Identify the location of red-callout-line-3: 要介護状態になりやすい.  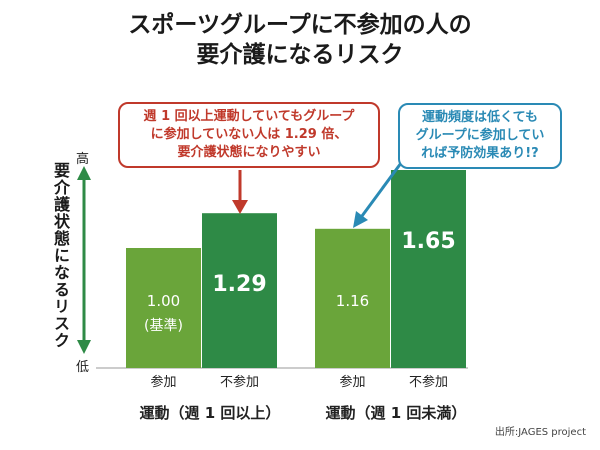
(249, 152).